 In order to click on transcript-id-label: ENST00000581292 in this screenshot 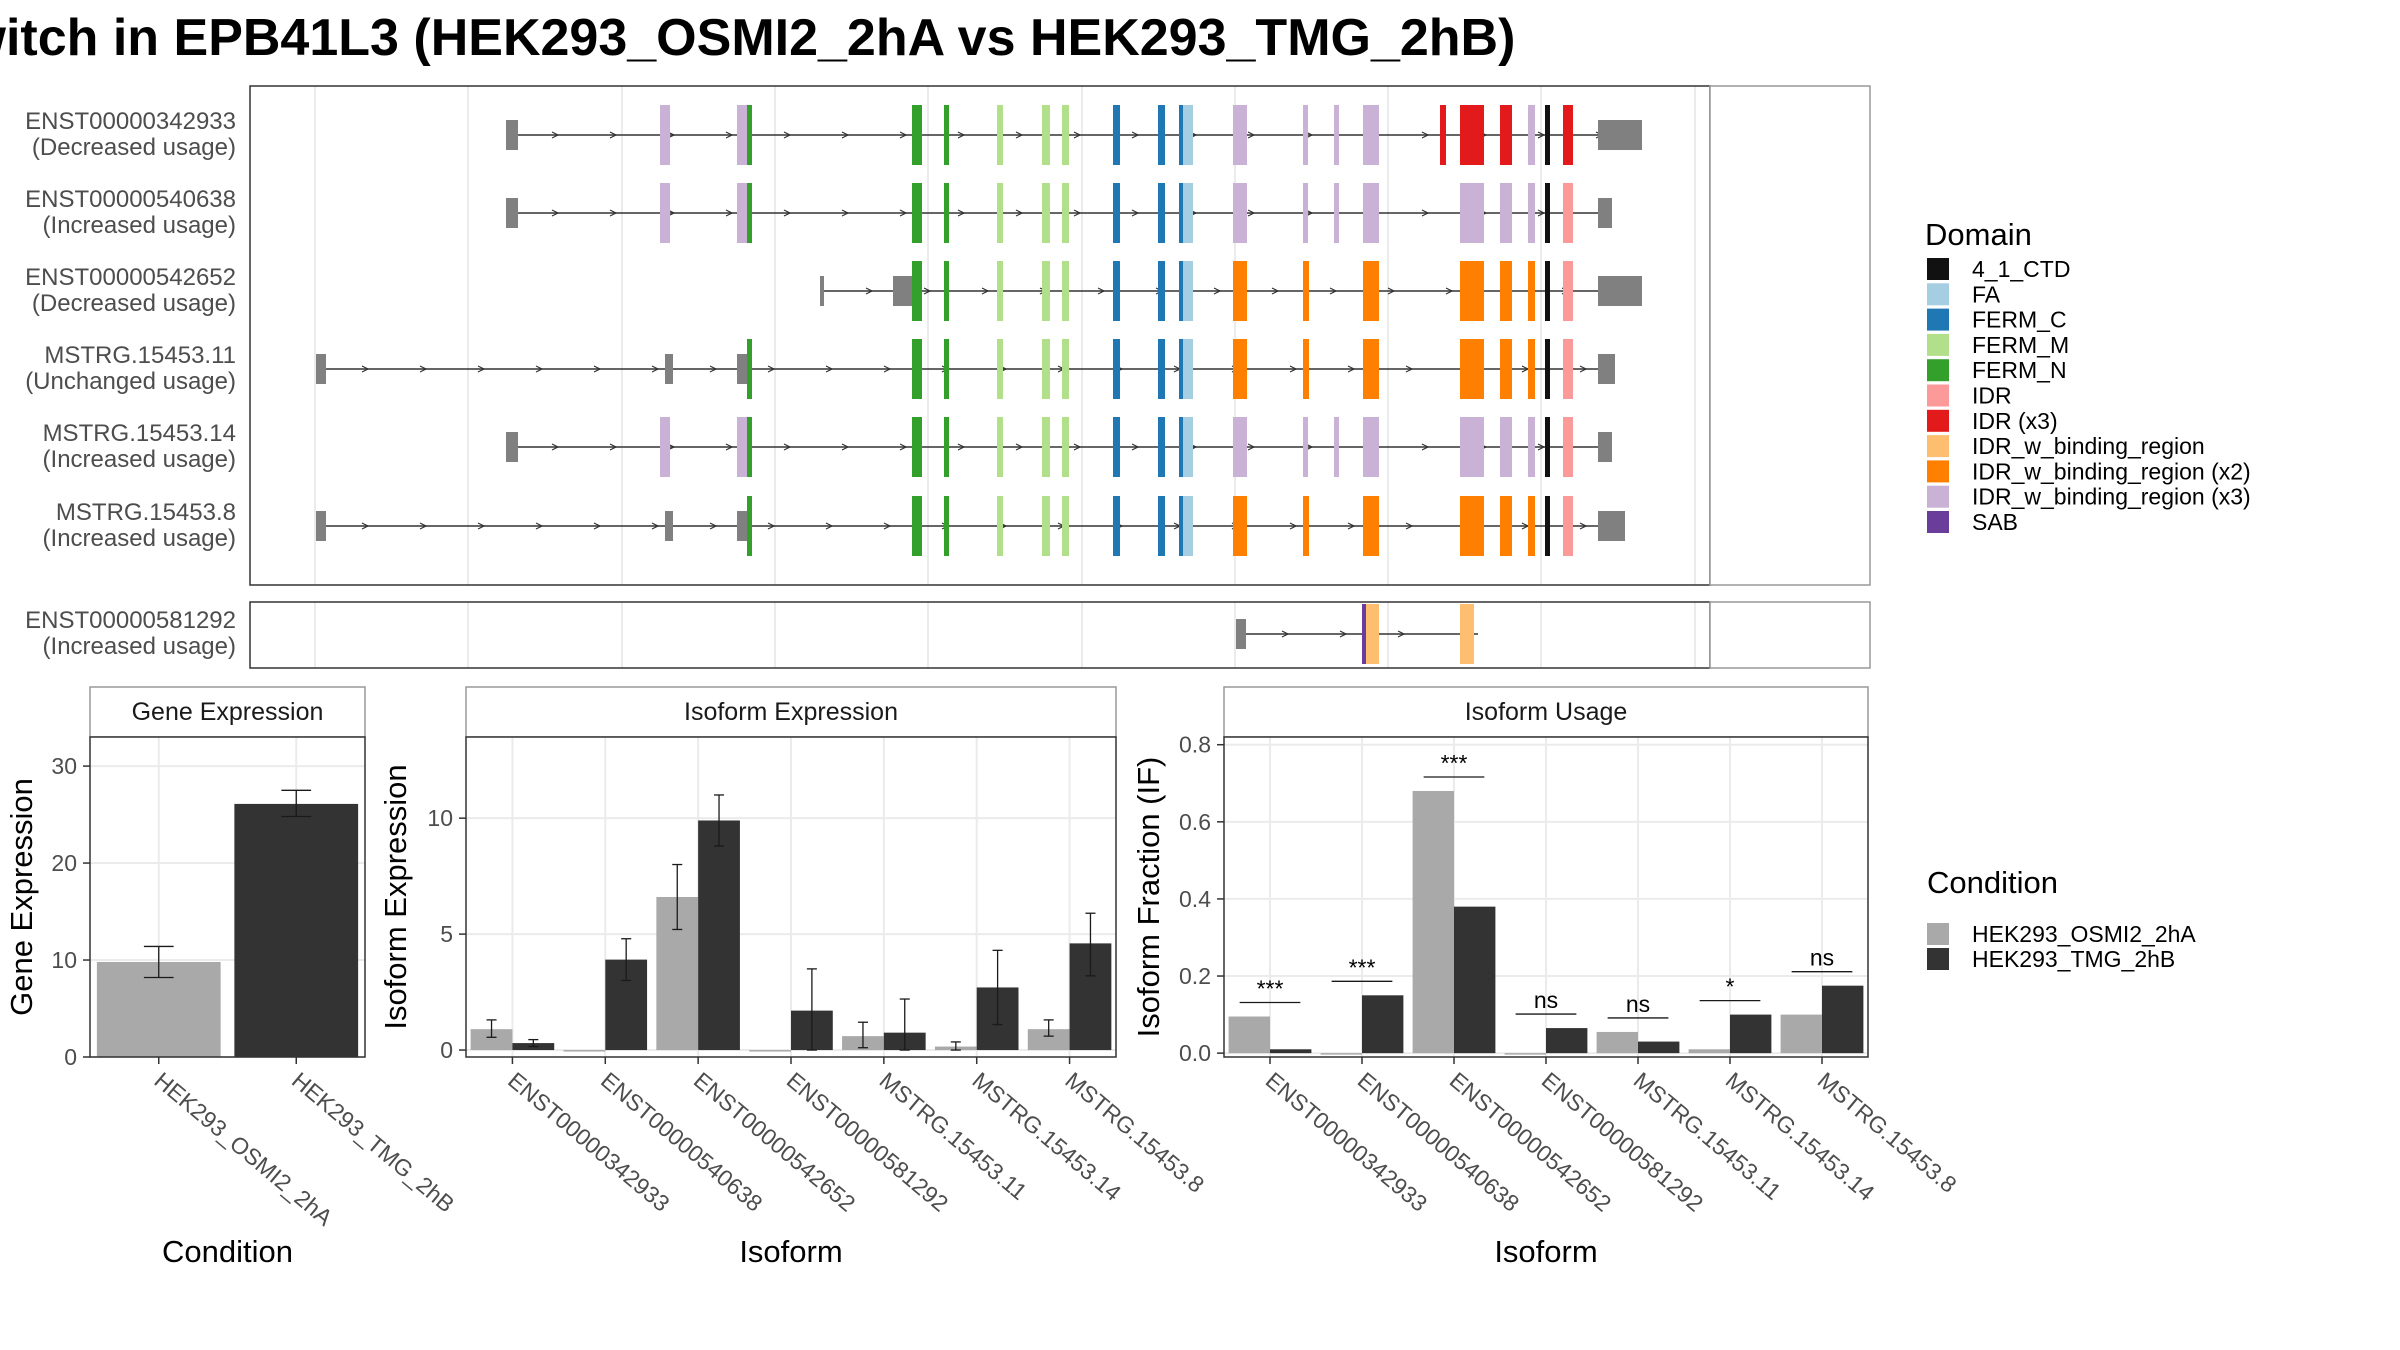, I will do `click(130, 620)`.